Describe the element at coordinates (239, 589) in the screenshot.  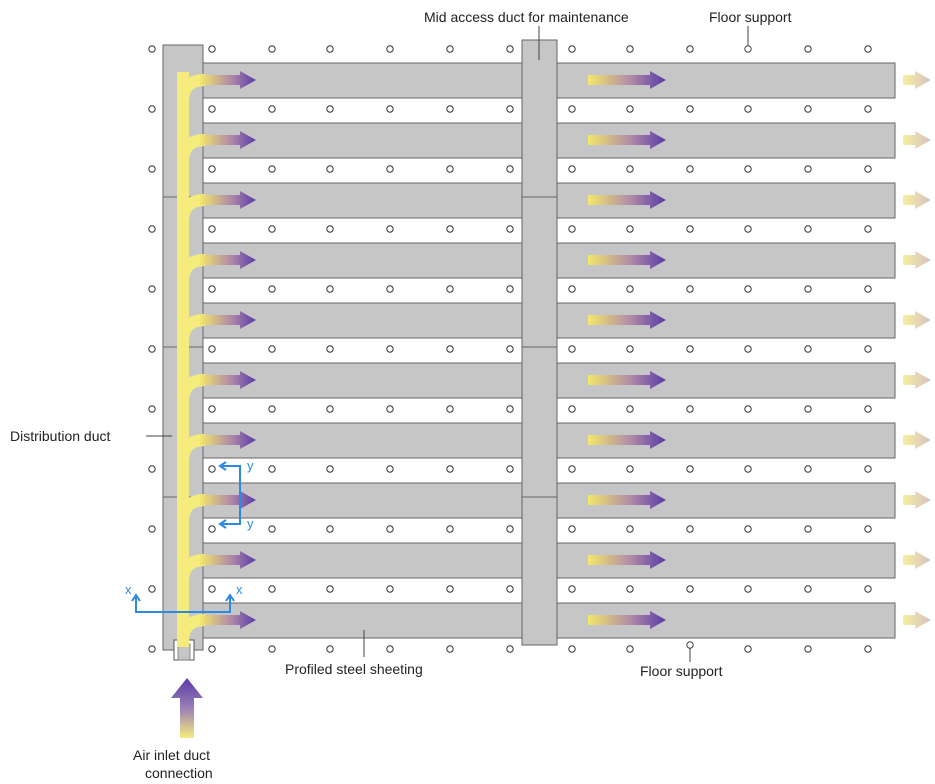
I see `x-right-label: x` at that location.